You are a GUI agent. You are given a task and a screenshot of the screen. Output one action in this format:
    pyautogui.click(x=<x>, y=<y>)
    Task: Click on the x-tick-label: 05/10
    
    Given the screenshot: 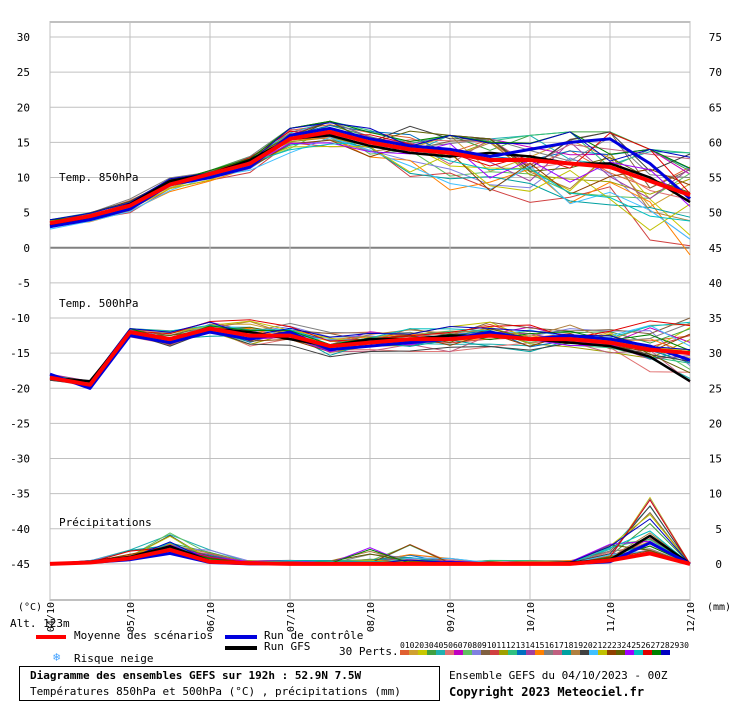 What is the action you would take?
    pyautogui.click(x=131, y=617)
    